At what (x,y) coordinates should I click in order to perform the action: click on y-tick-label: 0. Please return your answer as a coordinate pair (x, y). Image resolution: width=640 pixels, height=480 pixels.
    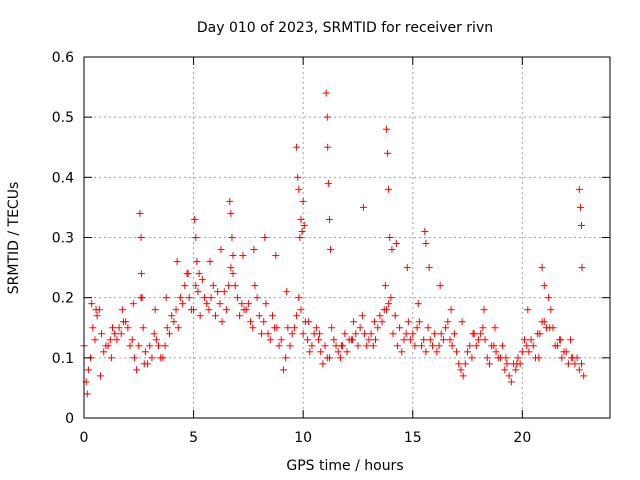
    Looking at the image, I should click on (69, 419).